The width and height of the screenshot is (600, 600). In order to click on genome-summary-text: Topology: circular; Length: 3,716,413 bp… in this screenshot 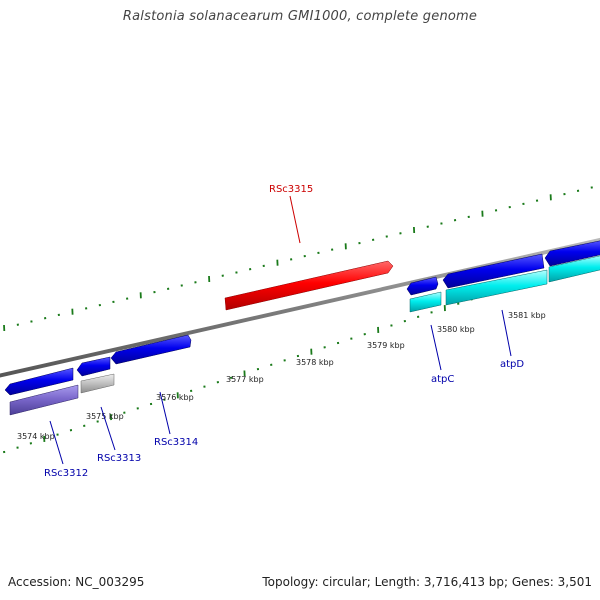, I will do `click(427, 582)`.